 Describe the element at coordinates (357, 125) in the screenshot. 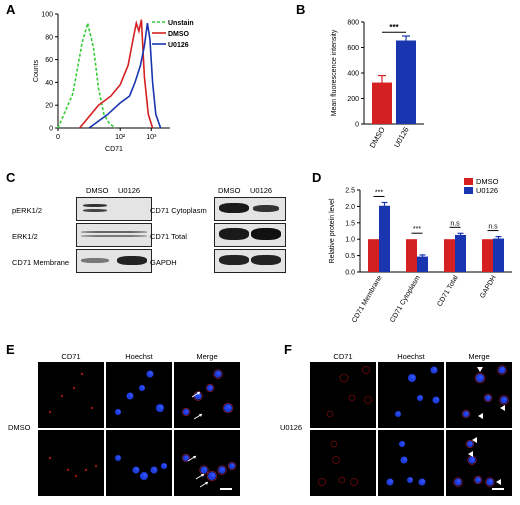

I see `y-tick-label: 0` at that location.